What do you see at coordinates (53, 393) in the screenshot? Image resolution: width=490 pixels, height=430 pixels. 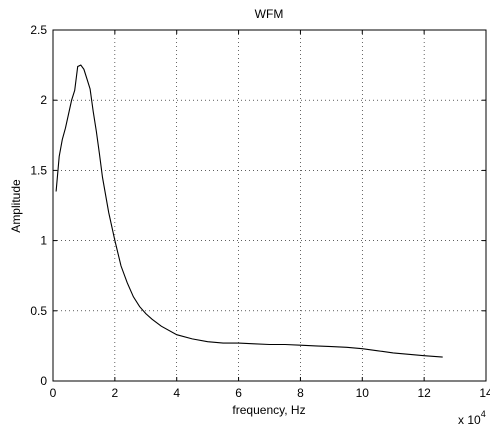 I see `x-tick-label: 0` at bounding box center [53, 393].